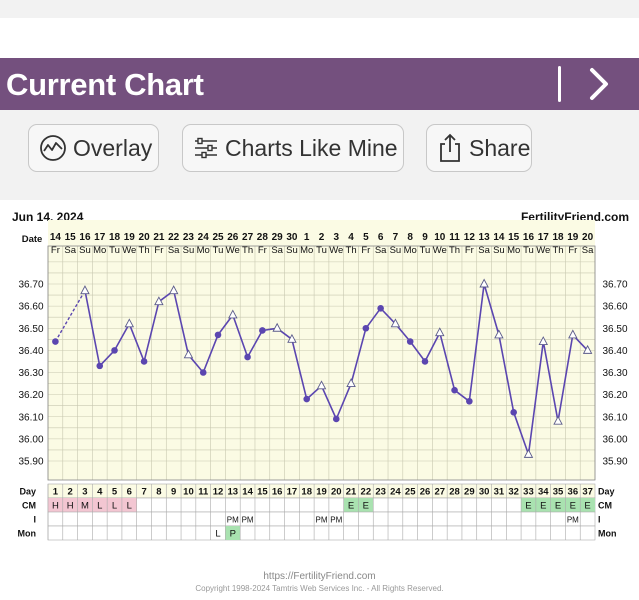 The width and height of the screenshot is (639, 600). I want to click on charts-like-mine-button: Charts Like Mine, so click(293, 148).